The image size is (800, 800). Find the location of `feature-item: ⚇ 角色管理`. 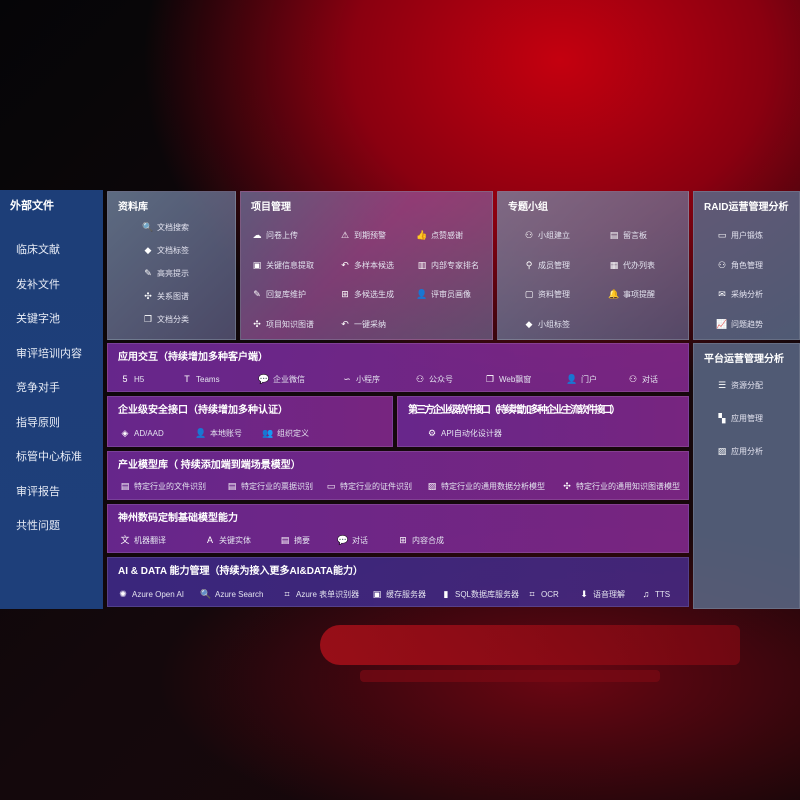

feature-item: ⚇ 角色管理 is located at coordinates (739, 265).